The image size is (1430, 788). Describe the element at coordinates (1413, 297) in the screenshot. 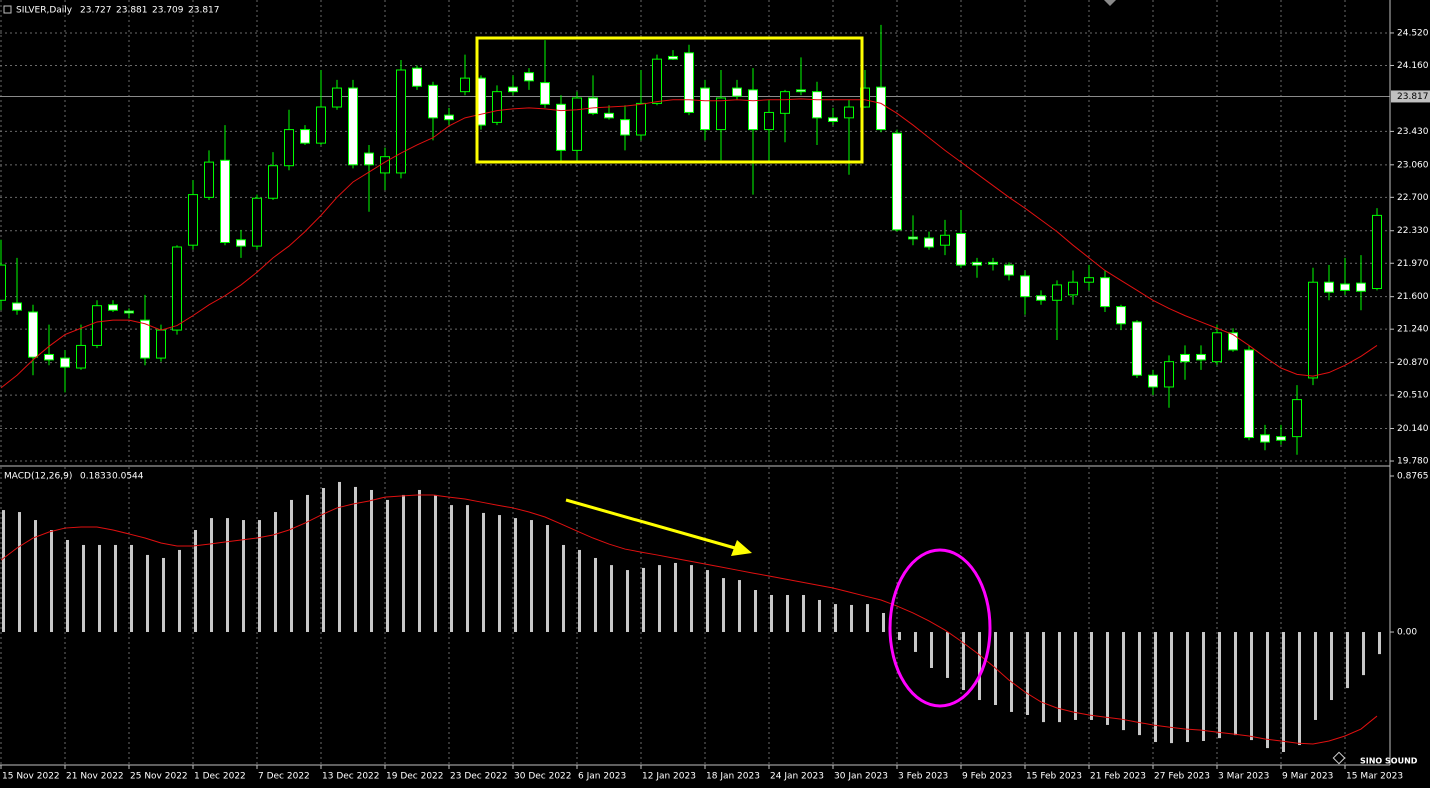

I see `y-tick-label: 21.600` at that location.